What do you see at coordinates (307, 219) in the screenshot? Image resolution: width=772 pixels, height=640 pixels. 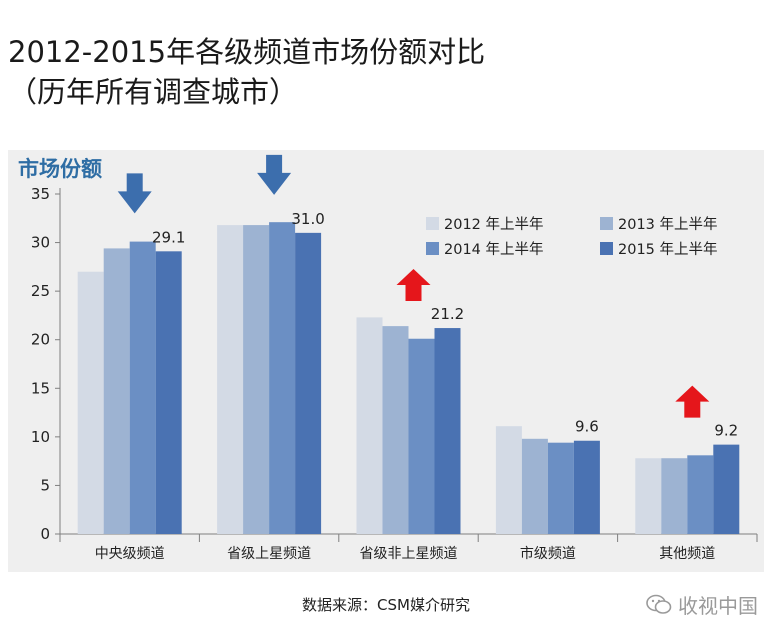 I see `data-label: 31.0` at bounding box center [307, 219].